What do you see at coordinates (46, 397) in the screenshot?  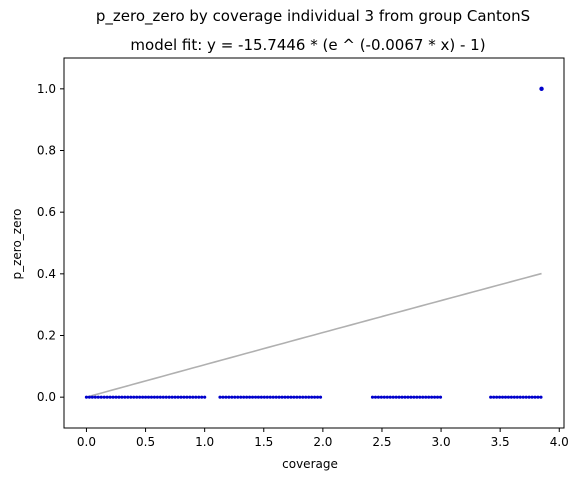 I see `y-tick-label: 0.0` at bounding box center [46, 397].